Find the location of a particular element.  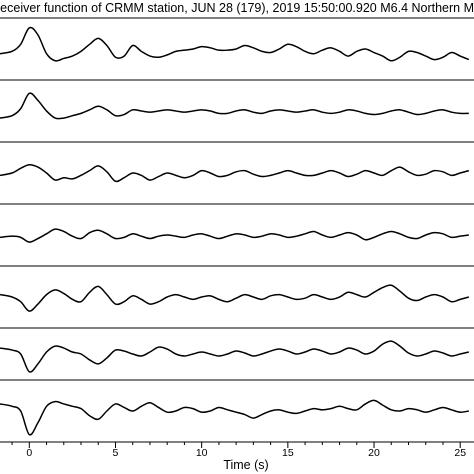

x-tick-label: 15 is located at coordinates (288, 453).